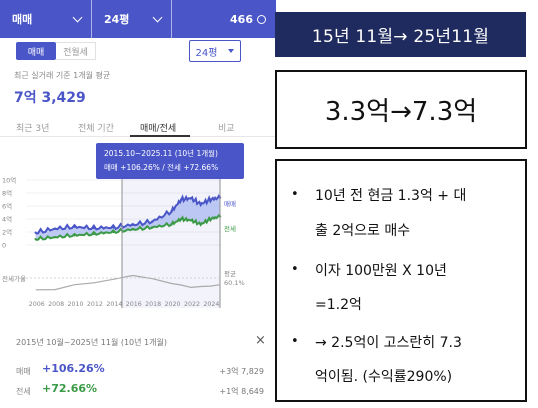  What do you see at coordinates (401, 109) in the screenshot?
I see `value-change-box: 3.3억→7.3억` at bounding box center [401, 109].